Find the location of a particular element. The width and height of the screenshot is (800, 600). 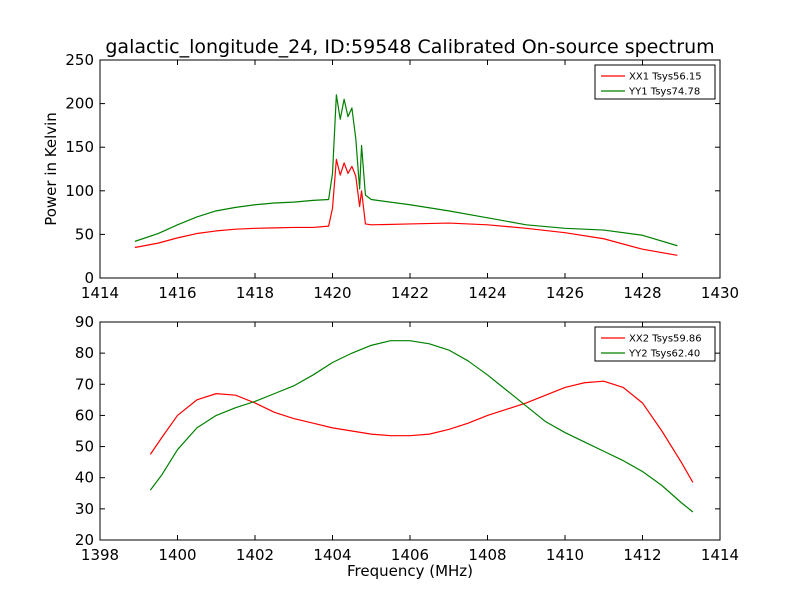

y-tick-label: 80 is located at coordinates (84, 353).